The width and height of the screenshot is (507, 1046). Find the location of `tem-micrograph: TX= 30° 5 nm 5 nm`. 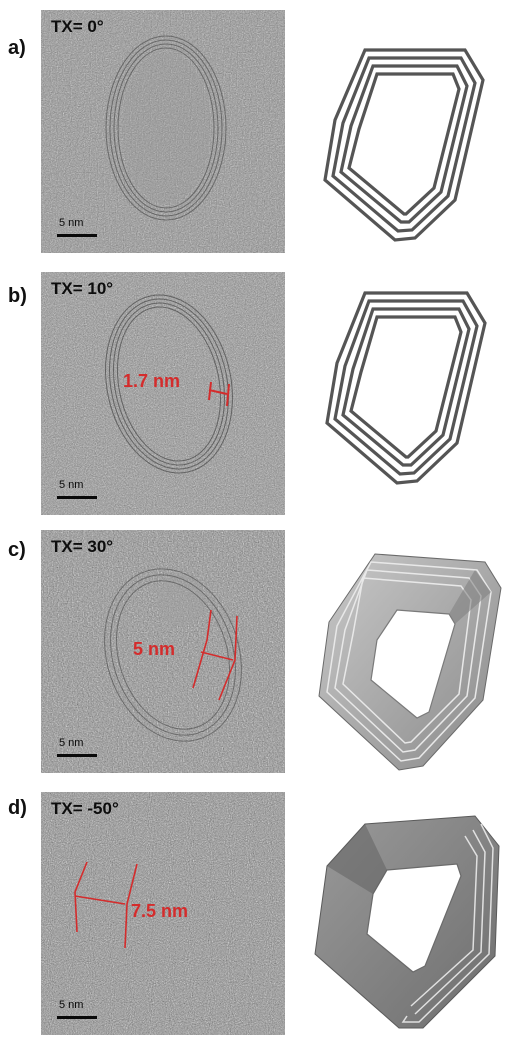

tem-micrograph: TX= 30° 5 nm 5 nm is located at coordinates (163, 651).